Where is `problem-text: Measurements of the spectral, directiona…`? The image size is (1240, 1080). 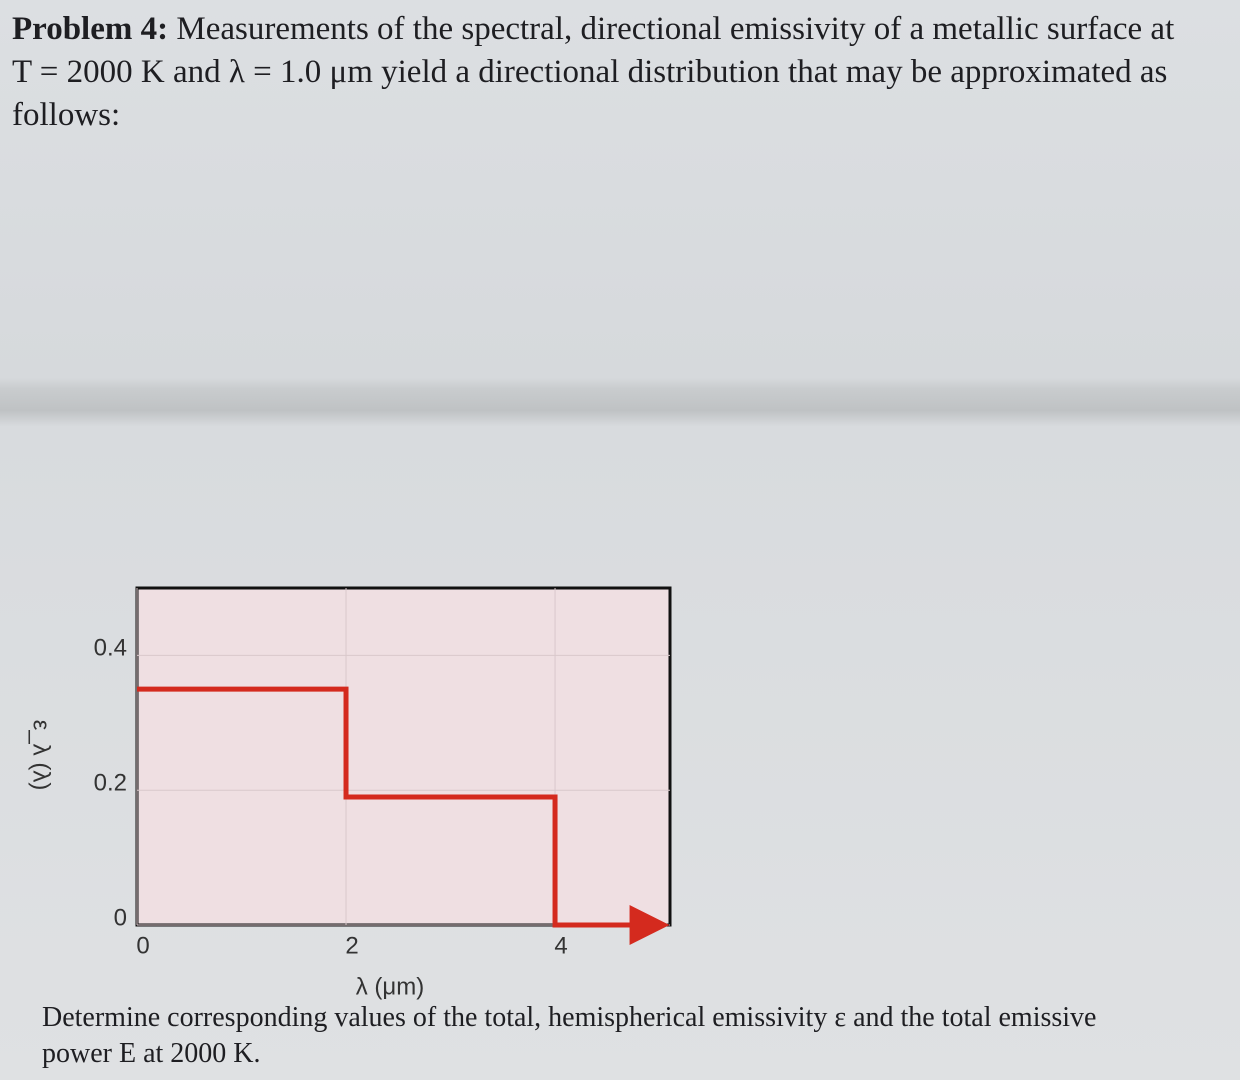
problem-text: Measurements of the spectral, directiona… is located at coordinates (593, 72).